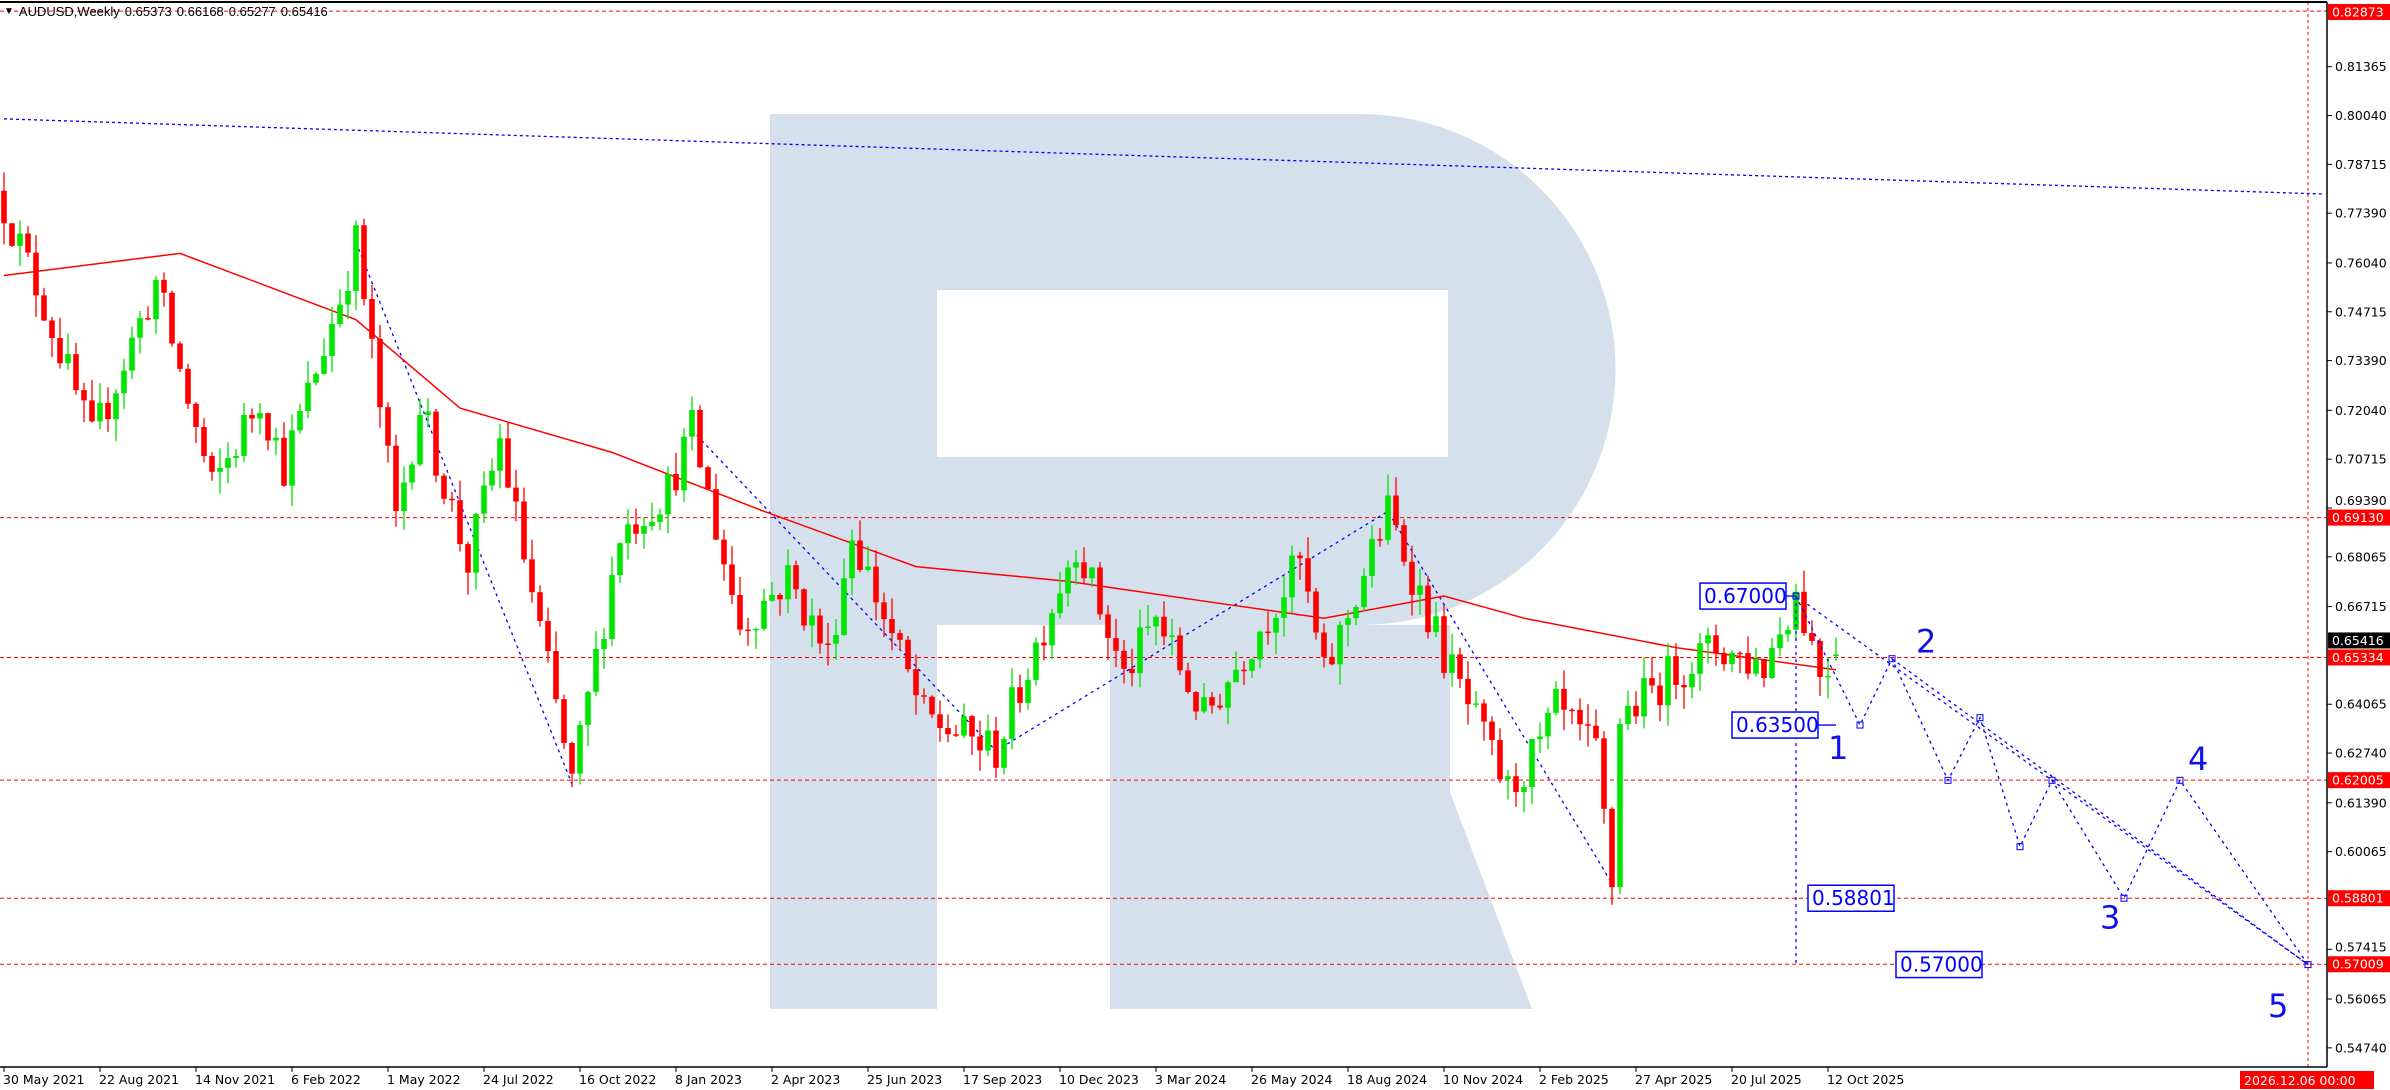 This screenshot has height=1090, width=2390. What do you see at coordinates (2361, 459) in the screenshot?
I see `price-tick-label: 0.70715` at bounding box center [2361, 459].